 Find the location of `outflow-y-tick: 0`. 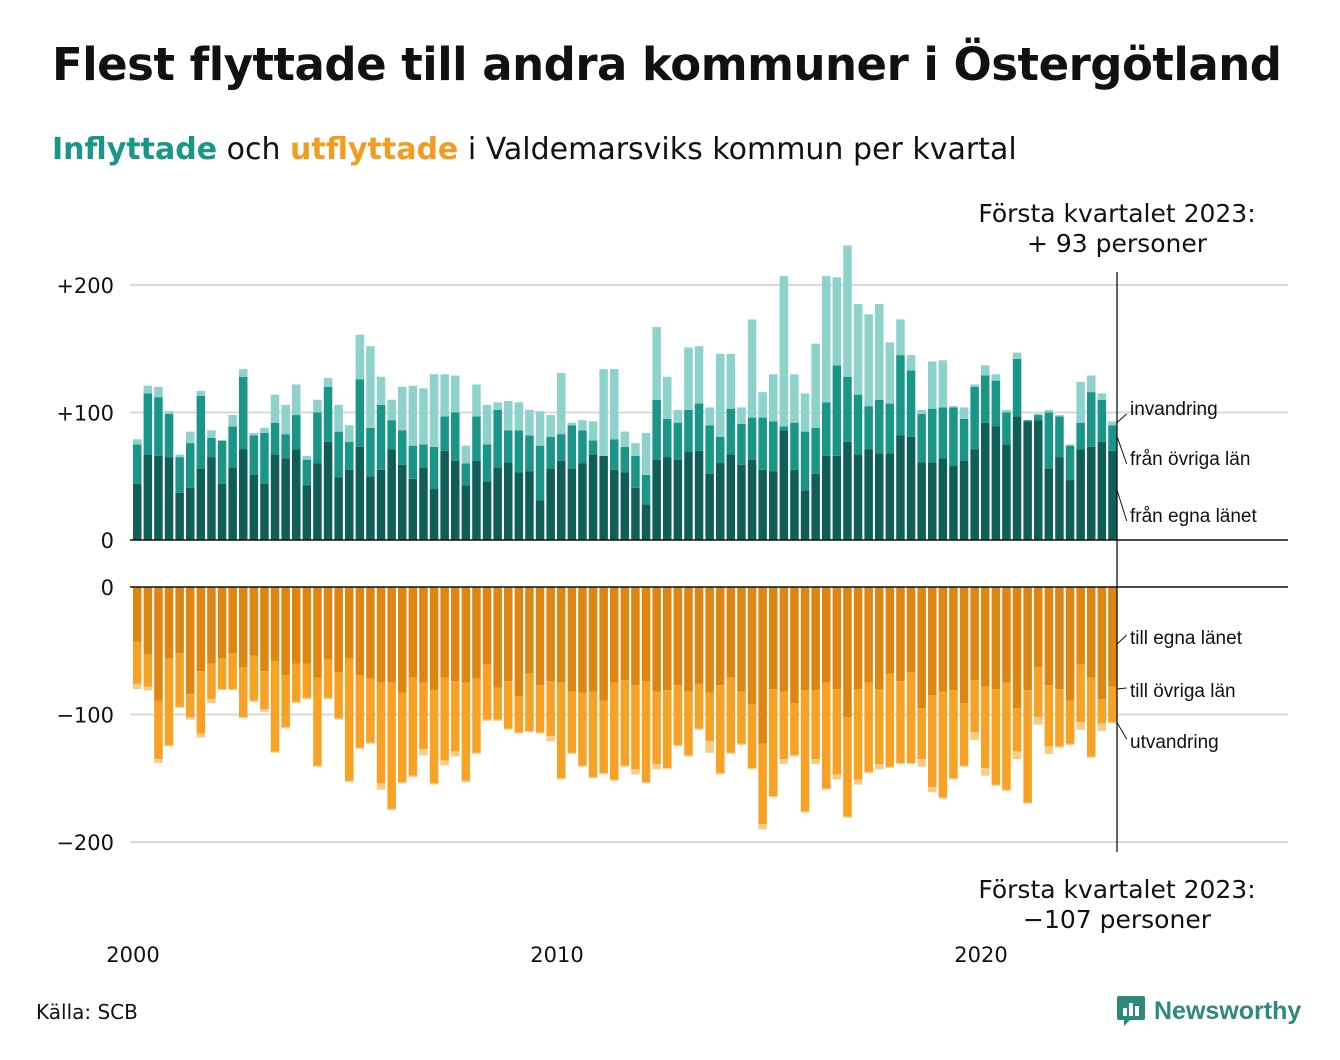

outflow-y-tick: 0 is located at coordinates (107, 588).